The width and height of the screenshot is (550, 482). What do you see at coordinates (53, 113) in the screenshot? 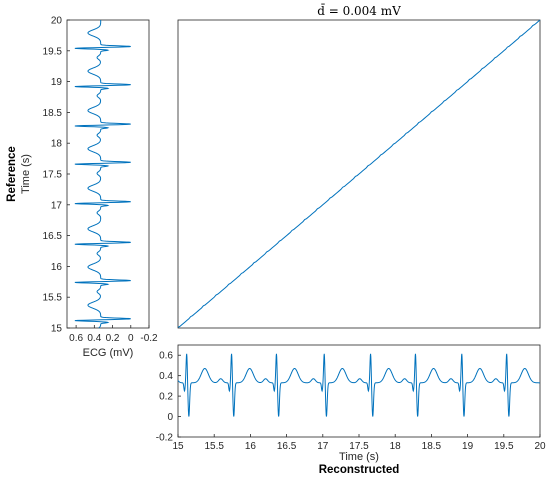
I see `reference-time-tick-label: 18.5` at bounding box center [53, 113].